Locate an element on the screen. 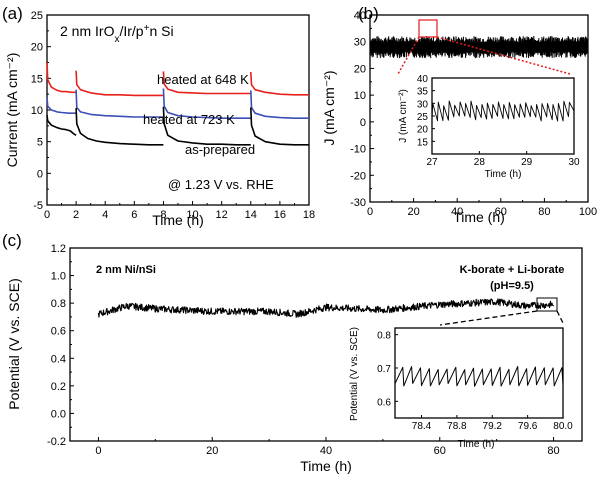 The width and height of the screenshot is (600, 480). panel-c-line is located at coordinates (326, 308).